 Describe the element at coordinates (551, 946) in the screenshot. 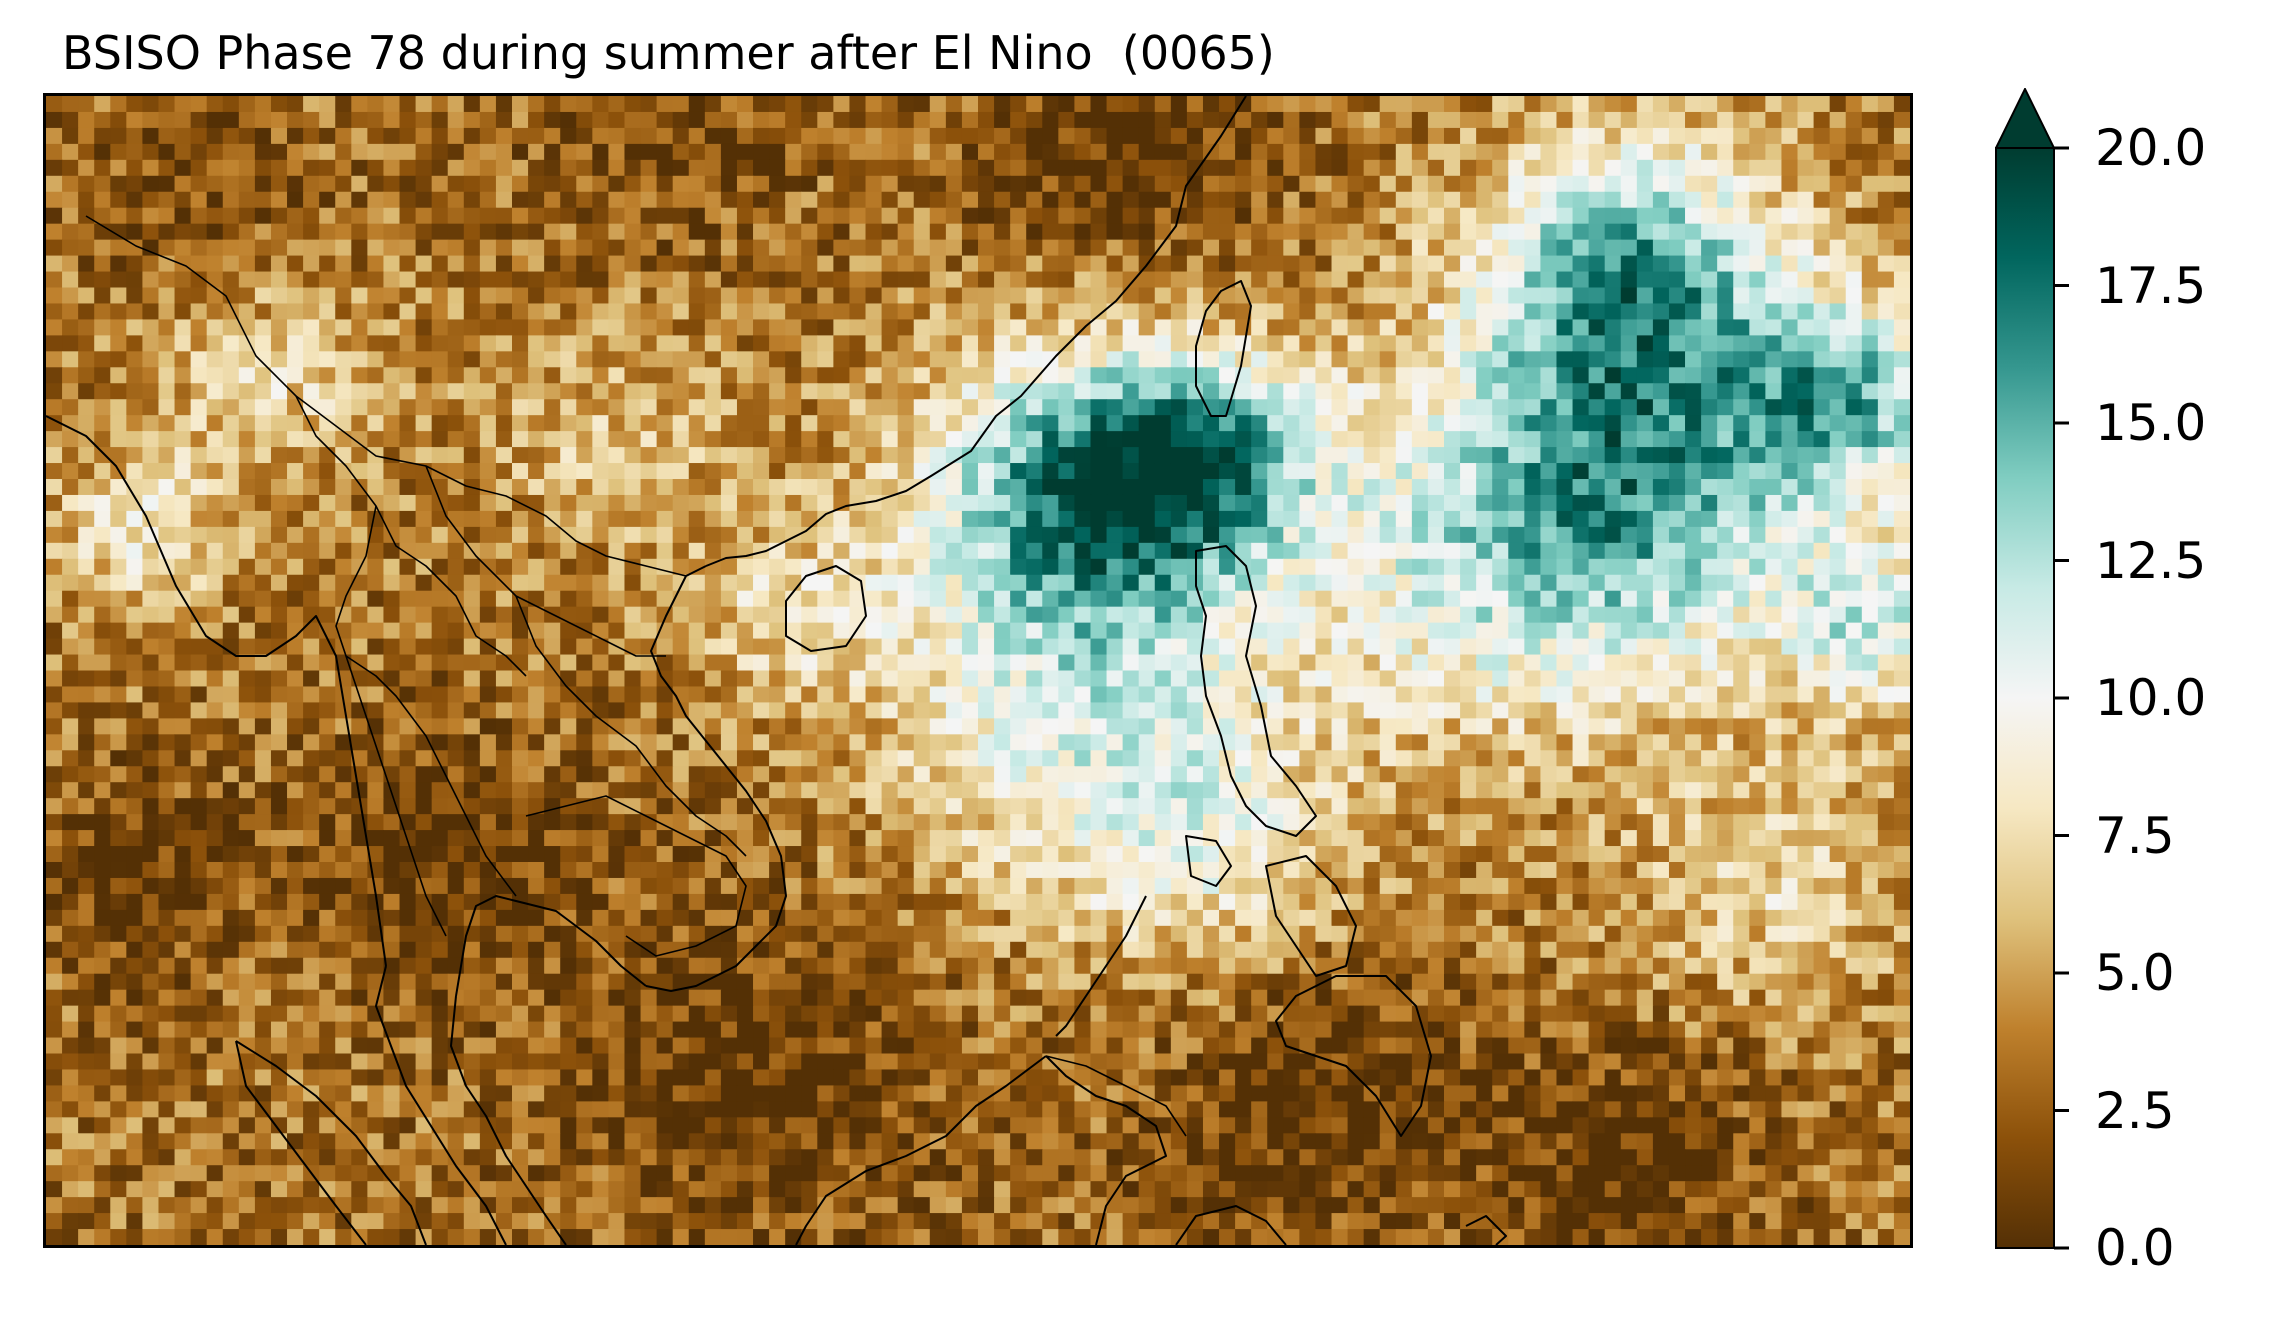

I see `coastline-cambodia` at that location.